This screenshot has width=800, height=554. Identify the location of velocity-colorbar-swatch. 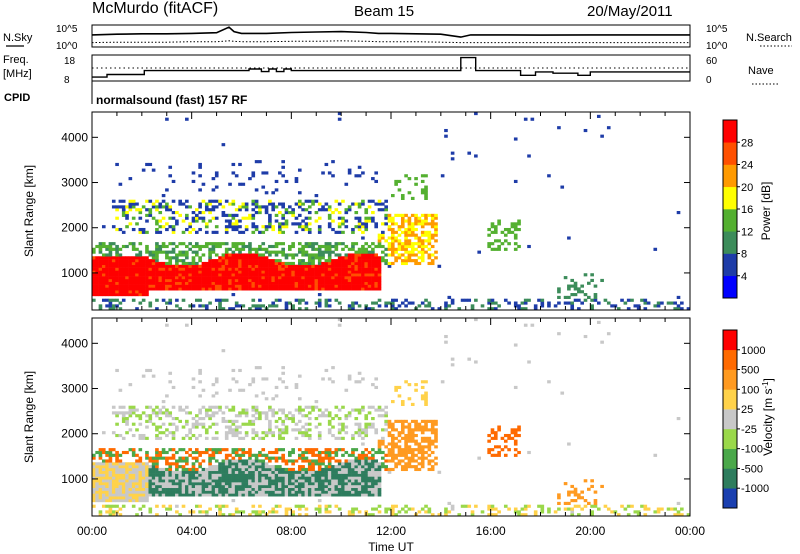
(730, 478).